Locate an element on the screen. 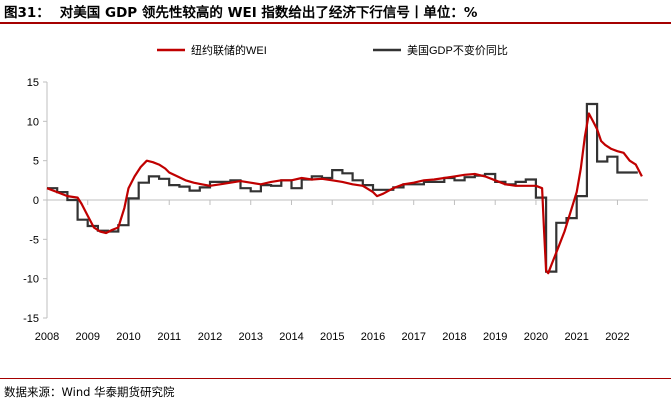  x-tick-label: 2015 is located at coordinates (332, 337).